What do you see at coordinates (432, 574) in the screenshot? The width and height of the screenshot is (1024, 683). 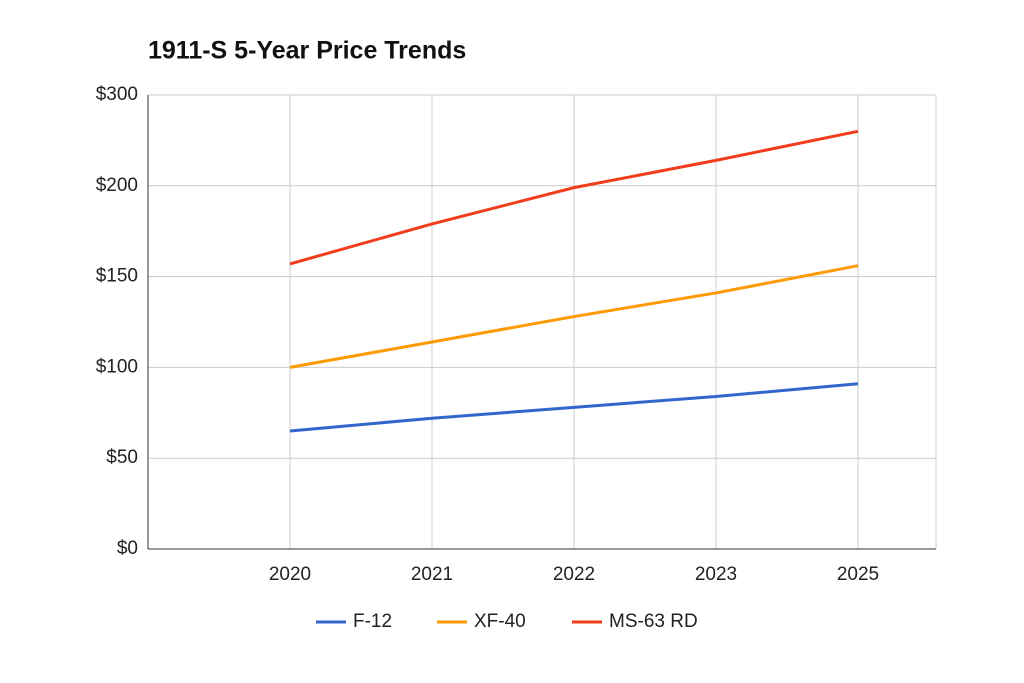 I see `x-tick-label: 2021` at bounding box center [432, 574].